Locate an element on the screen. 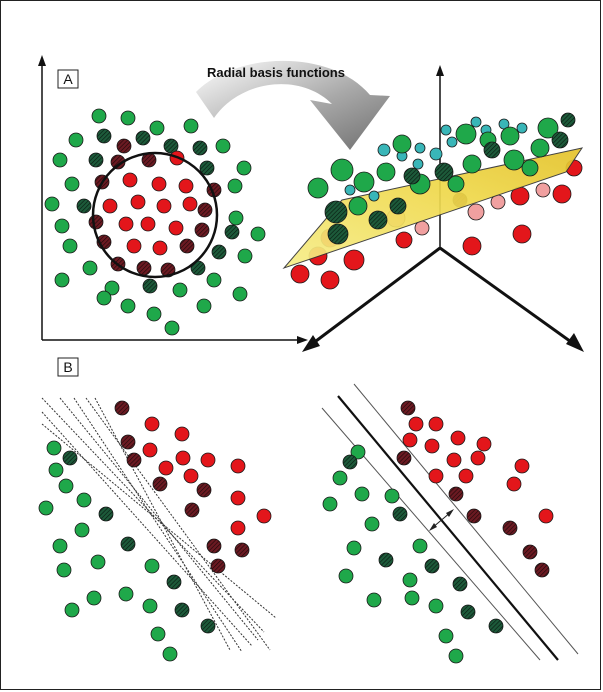 The width and height of the screenshot is (603, 692). candidate-hyperplanes is located at coordinates (159, 525).